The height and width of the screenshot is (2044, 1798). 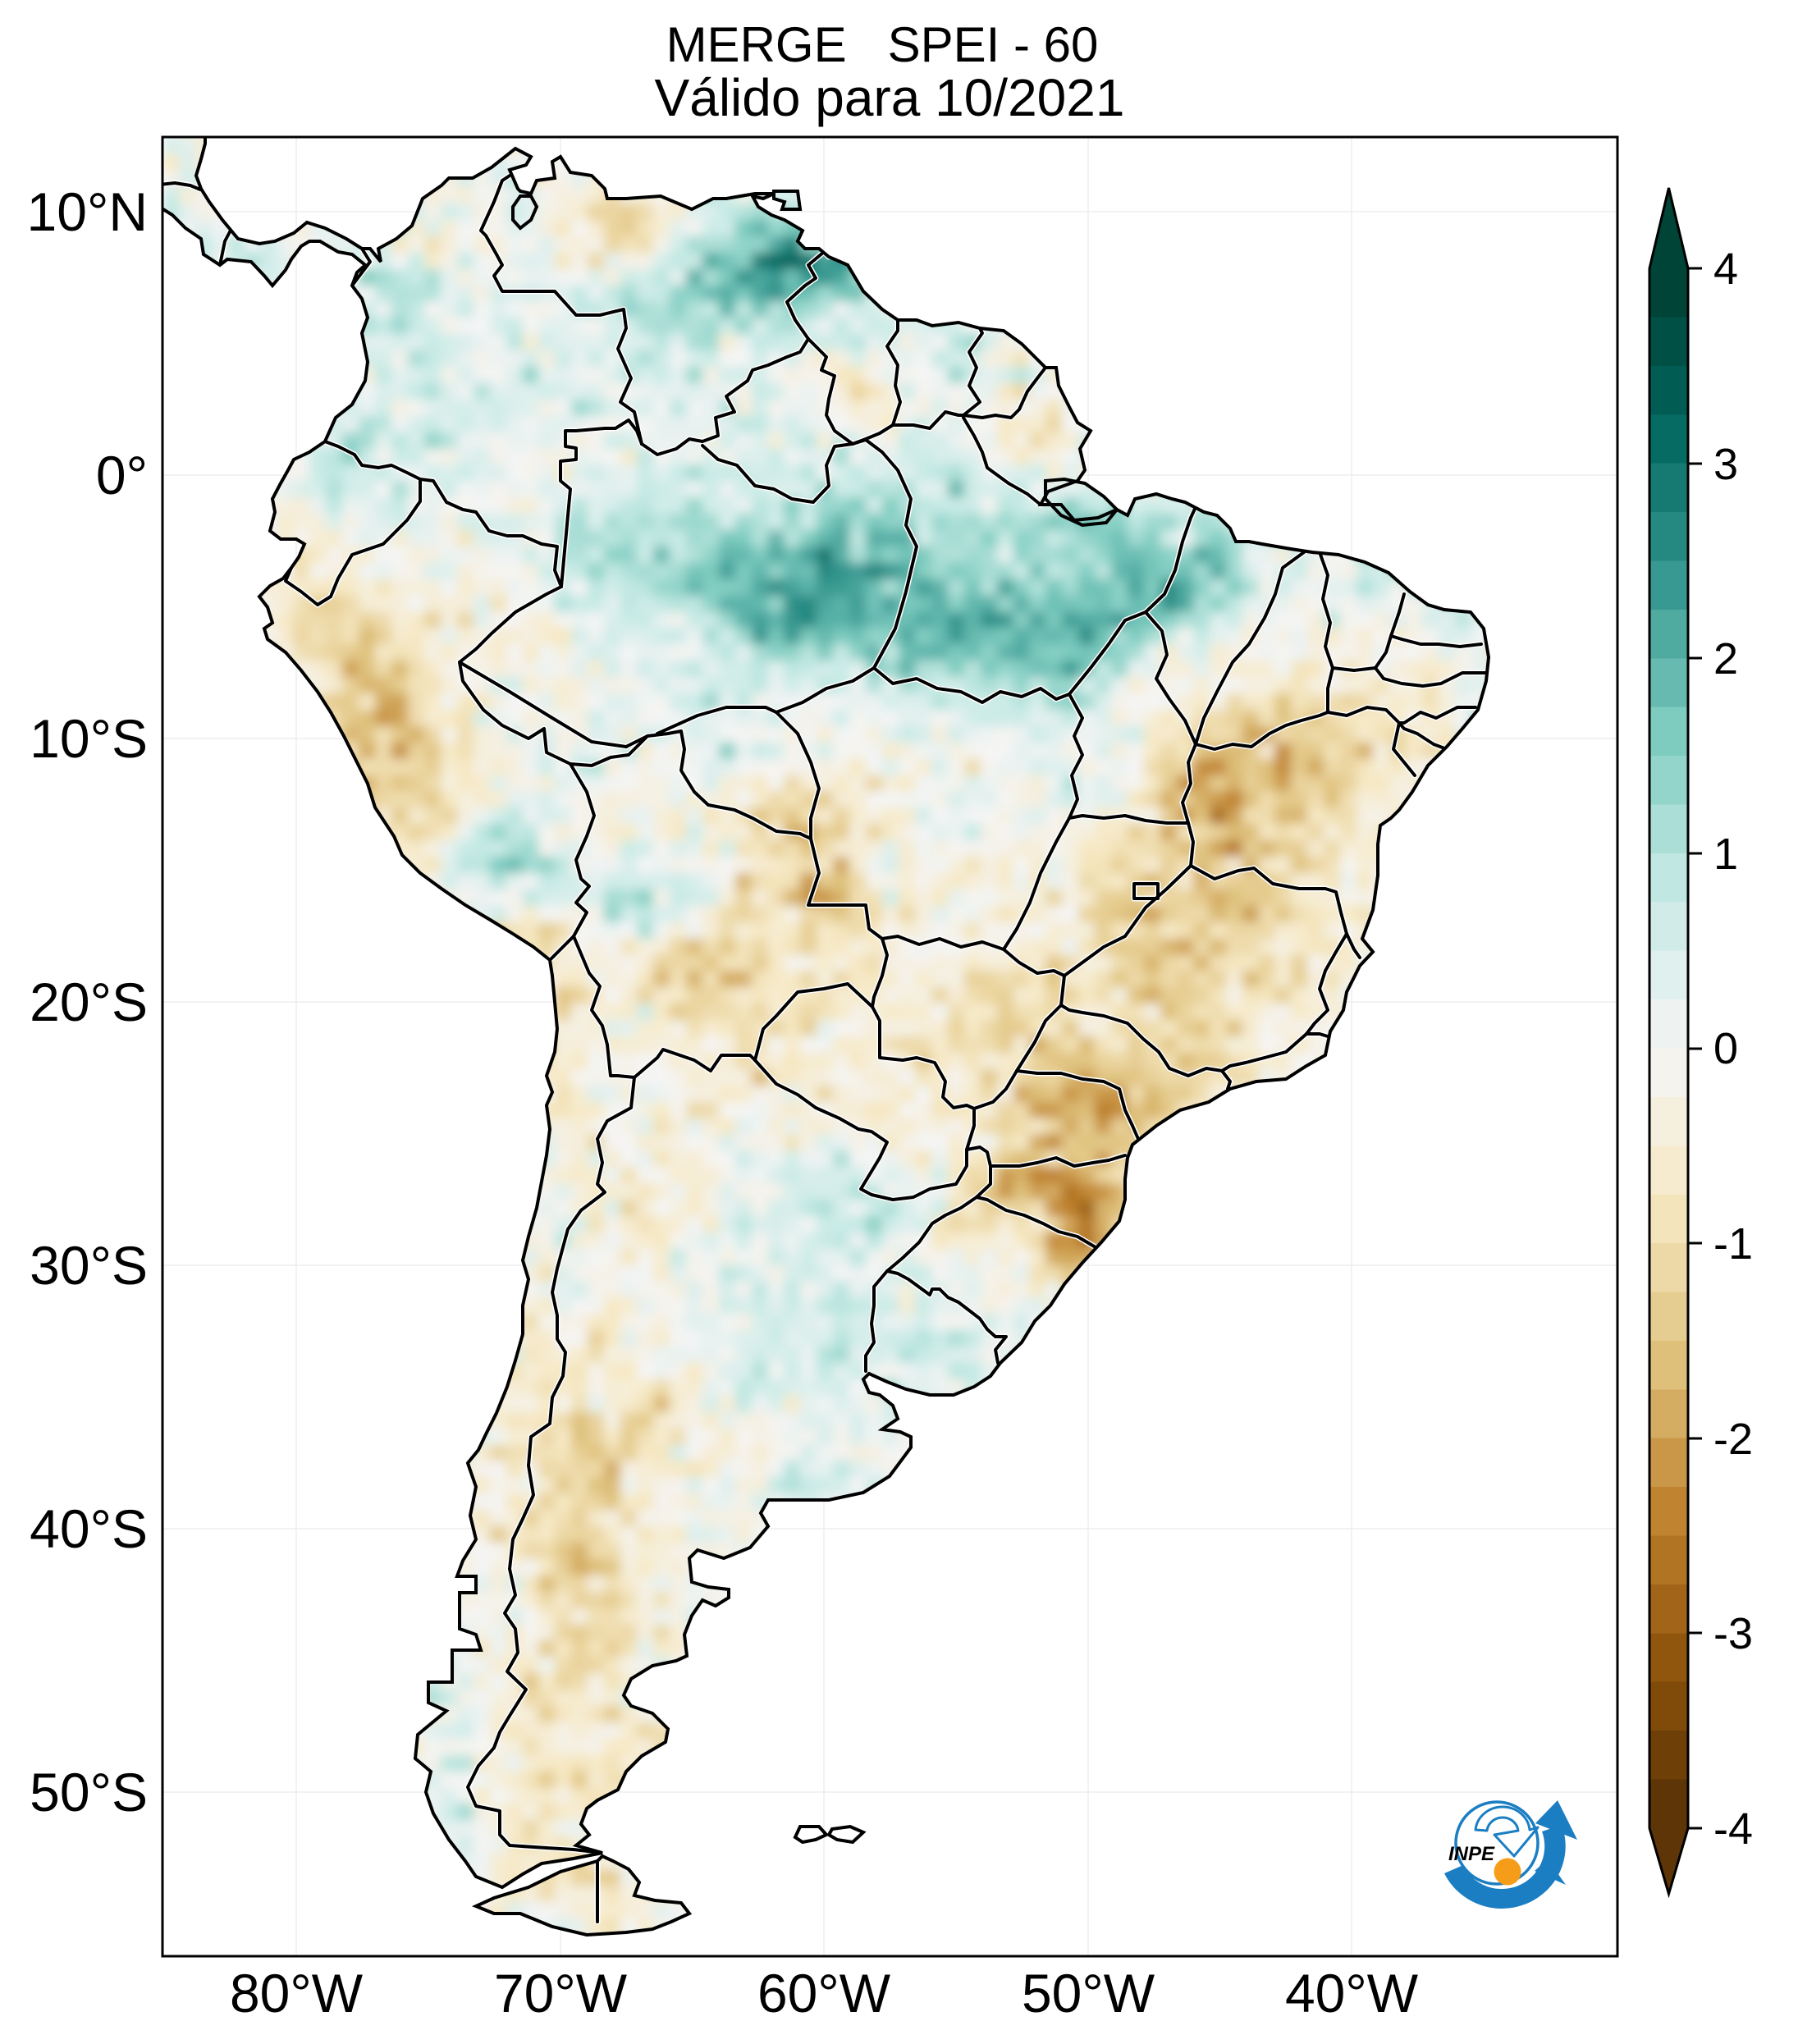 What do you see at coordinates (1725, 269) in the screenshot?
I see `svg-text: 4` at bounding box center [1725, 269].